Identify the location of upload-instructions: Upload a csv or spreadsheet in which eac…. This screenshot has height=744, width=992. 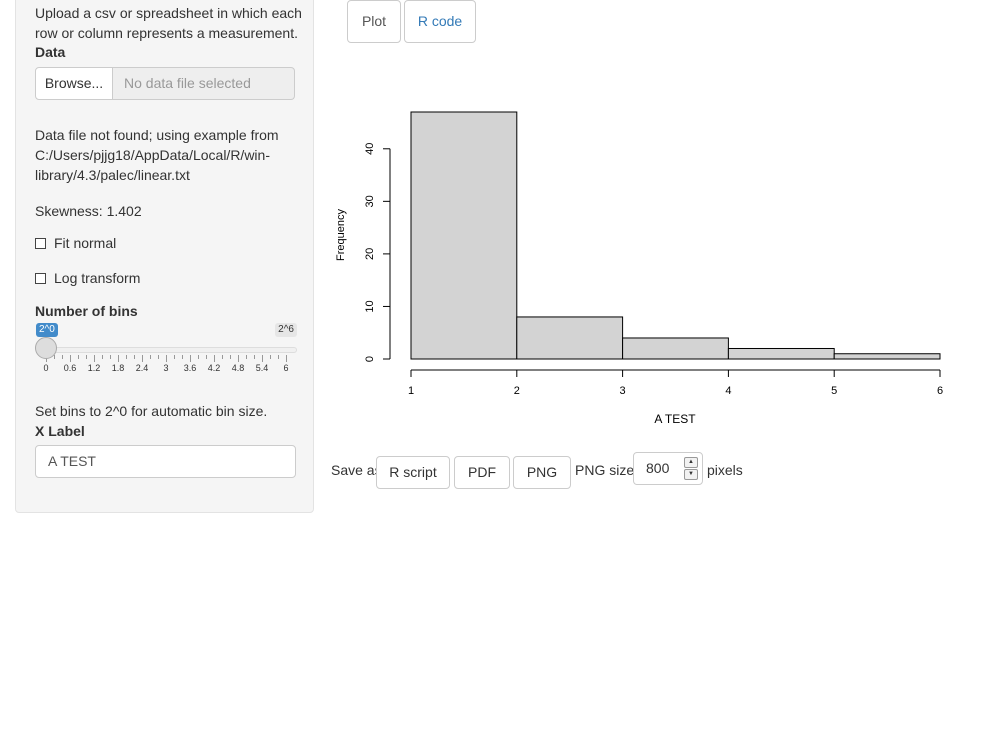
(168, 23).